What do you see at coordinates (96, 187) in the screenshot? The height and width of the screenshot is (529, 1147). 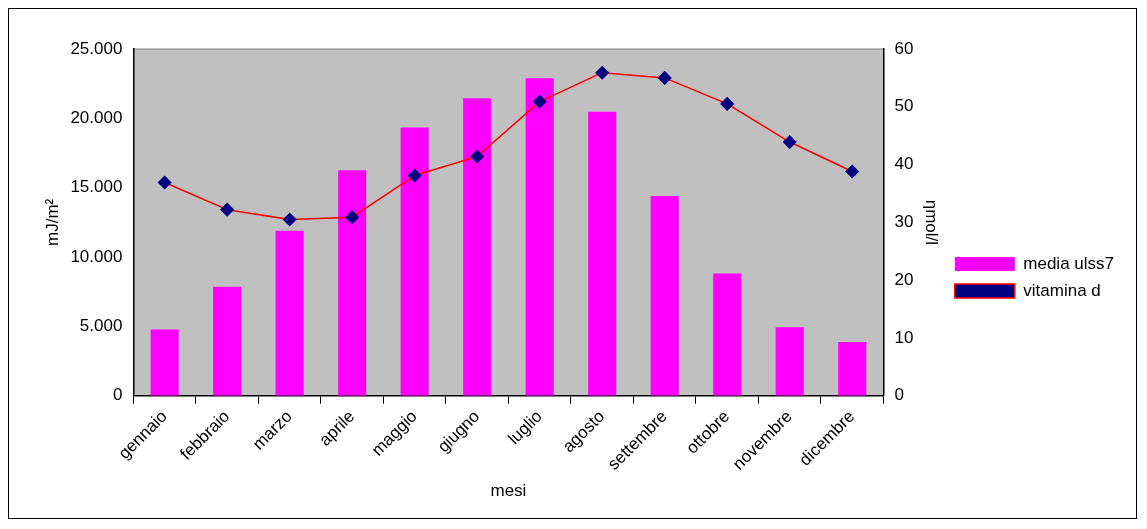 I see `y-tick-label: 15.000` at bounding box center [96, 187].